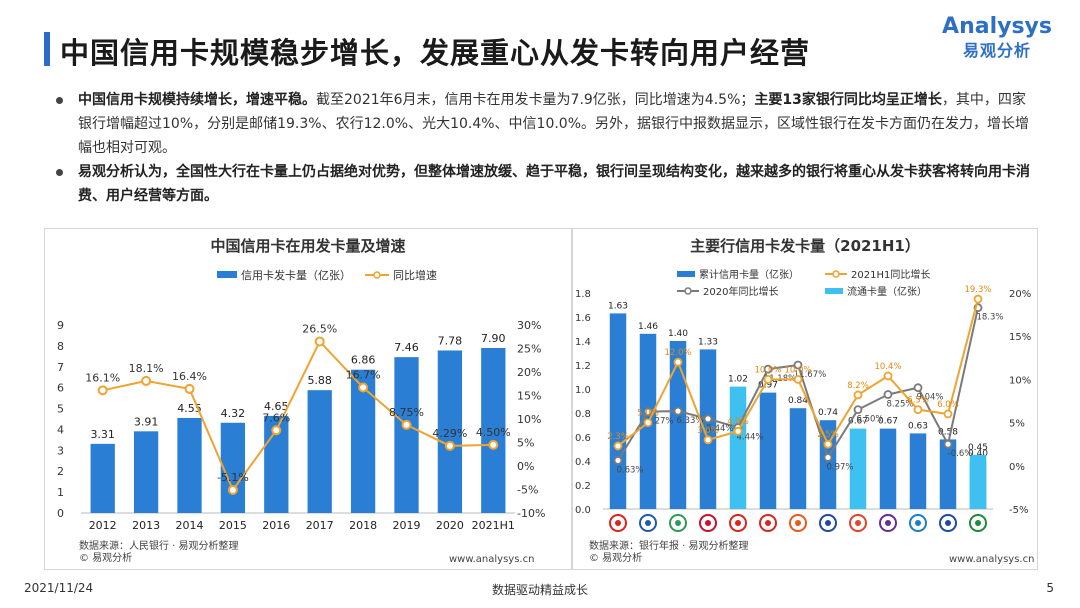 This screenshot has width=1080, height=608. What do you see at coordinates (708, 431) in the screenshot?
I see `growth-h1-label: 3.0%` at bounding box center [708, 431].